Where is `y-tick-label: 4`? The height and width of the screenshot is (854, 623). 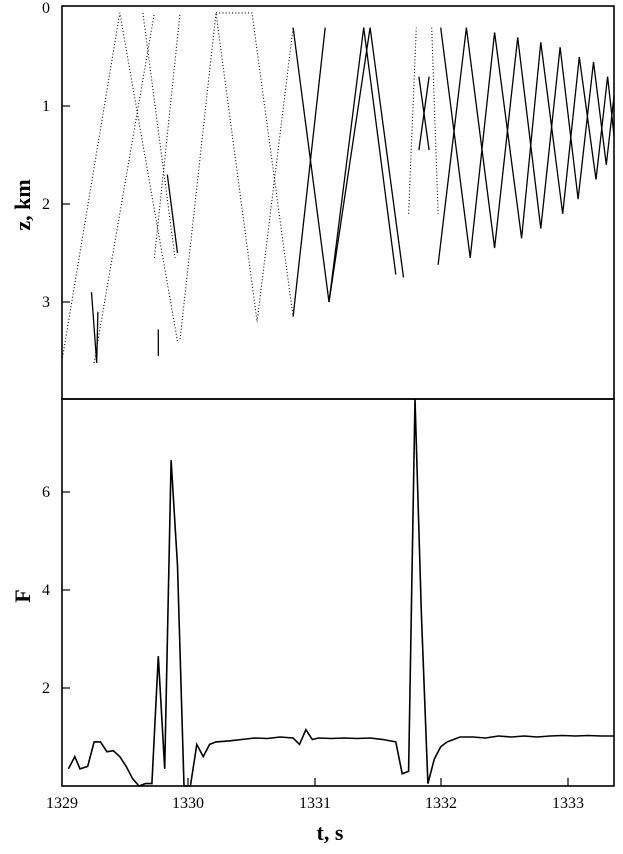
y-tick-label: 4 is located at coordinates (46, 590).